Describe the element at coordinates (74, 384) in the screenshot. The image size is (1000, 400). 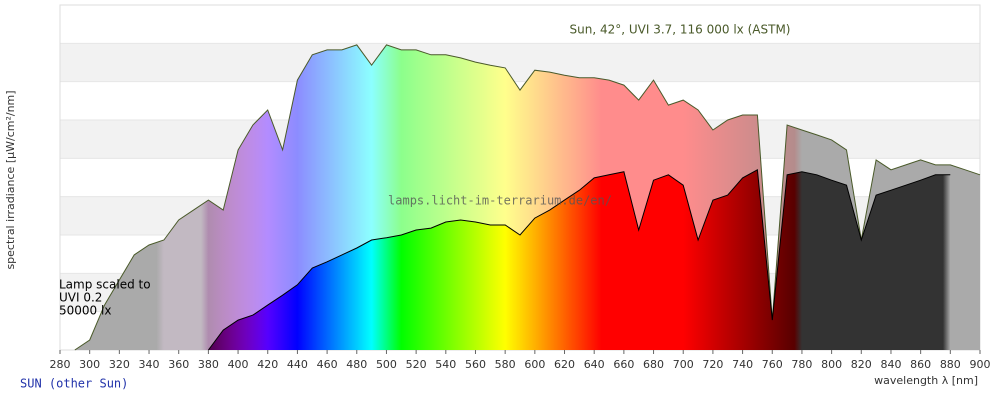
I see `sun-link: SUN (other Sun)` at that location.